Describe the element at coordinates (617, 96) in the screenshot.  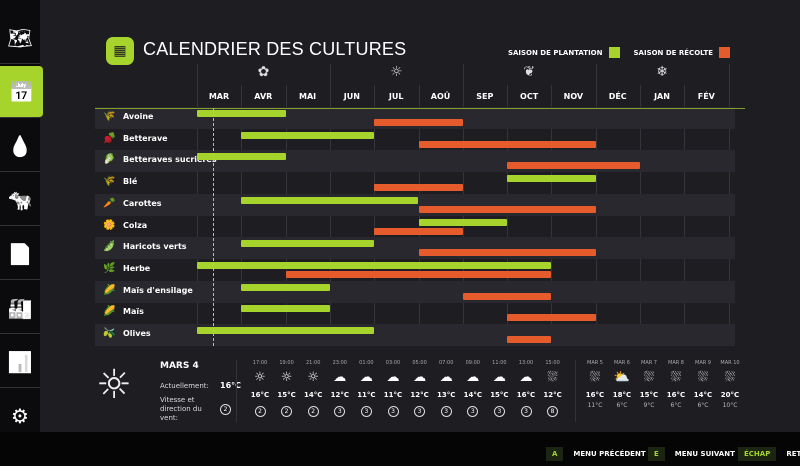
I see `month-label: DÉC` at that location.